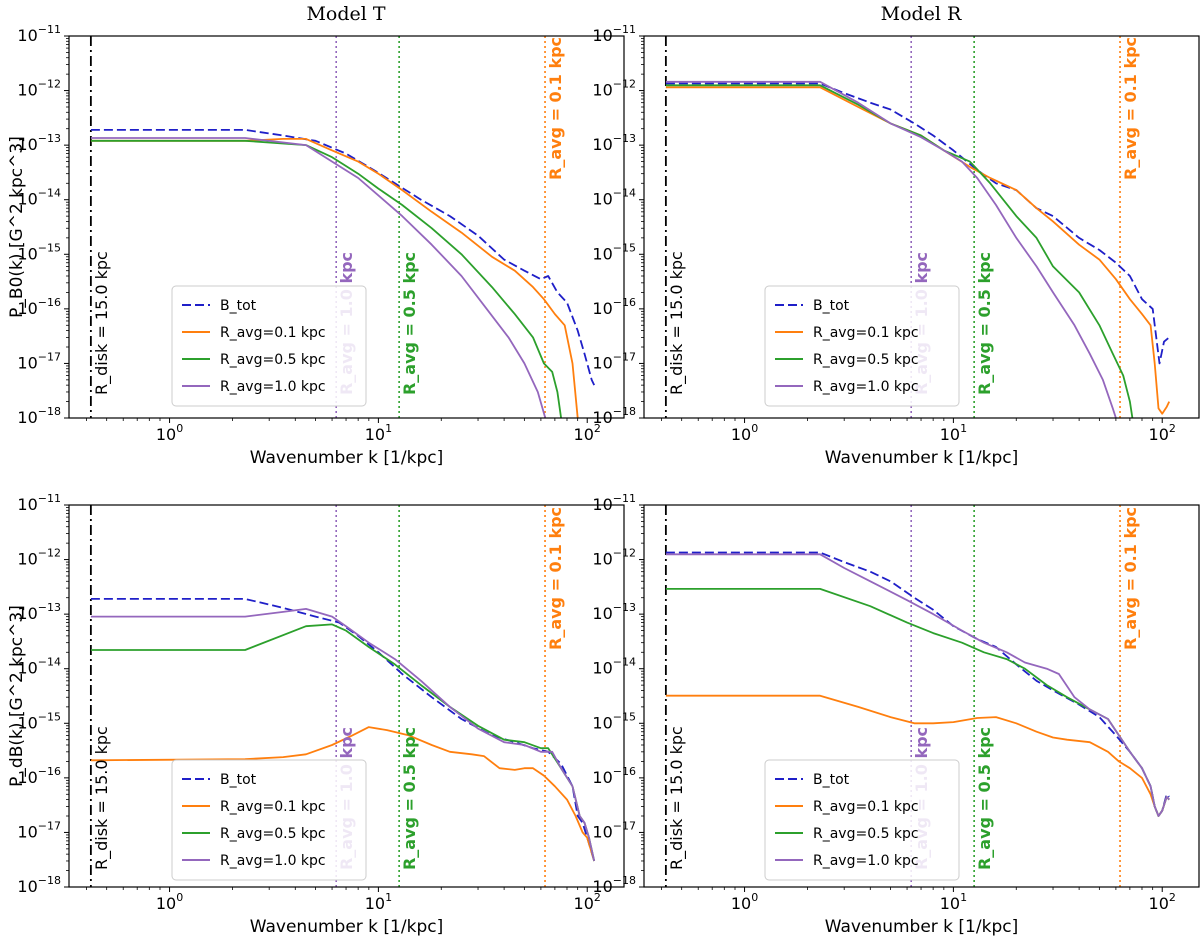 Image resolution: width=1200 pixels, height=943 pixels. Describe the element at coordinates (921, 14) in the screenshot. I see `column-title-model-r: Model R` at that location.